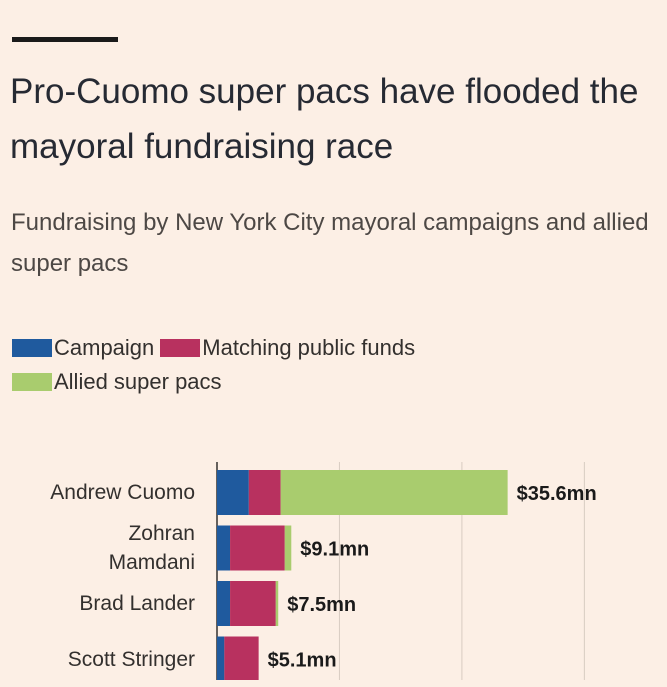 The image size is (667, 687). I want to click on title-rule, so click(65, 39).